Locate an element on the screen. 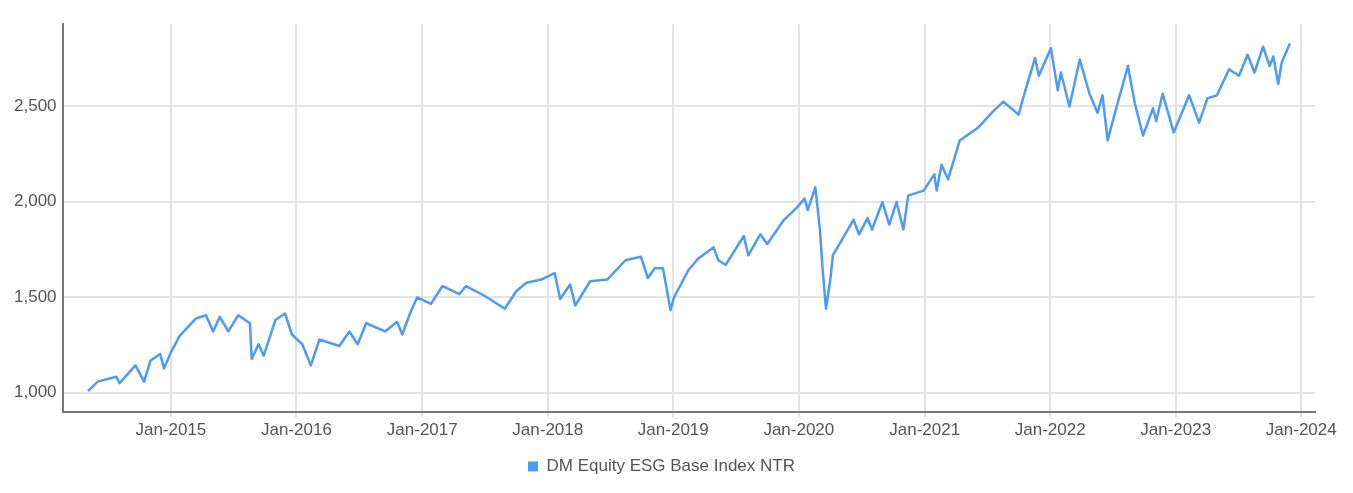 The height and width of the screenshot is (493, 1353). x-tick-label: Jan-2023 is located at coordinates (1176, 430).